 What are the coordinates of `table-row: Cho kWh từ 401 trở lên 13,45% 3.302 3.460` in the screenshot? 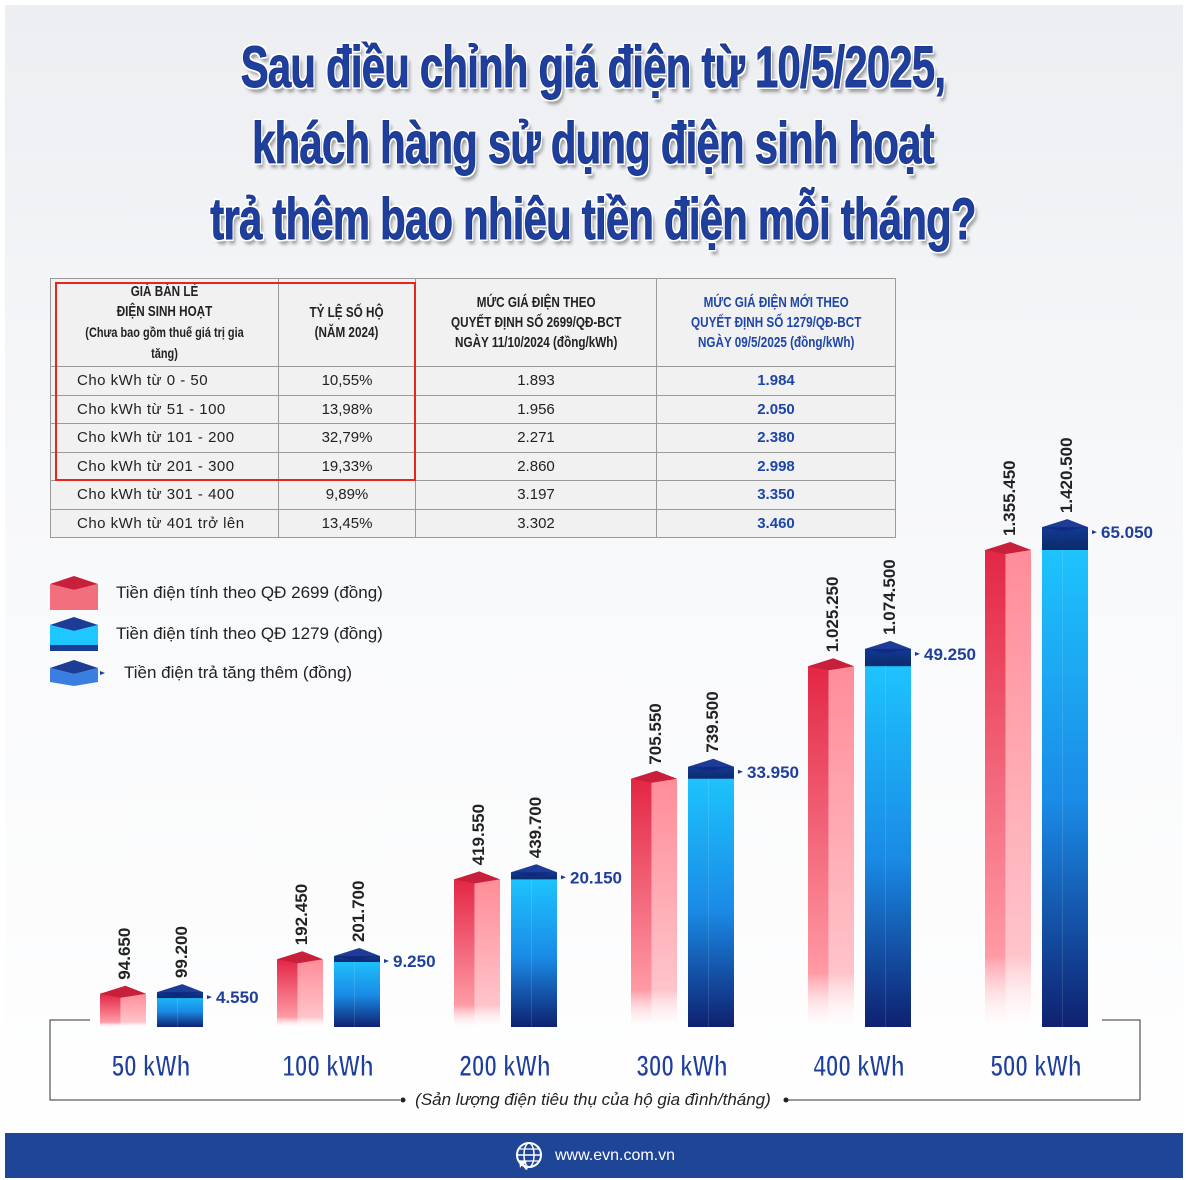 It's located at (473, 523).